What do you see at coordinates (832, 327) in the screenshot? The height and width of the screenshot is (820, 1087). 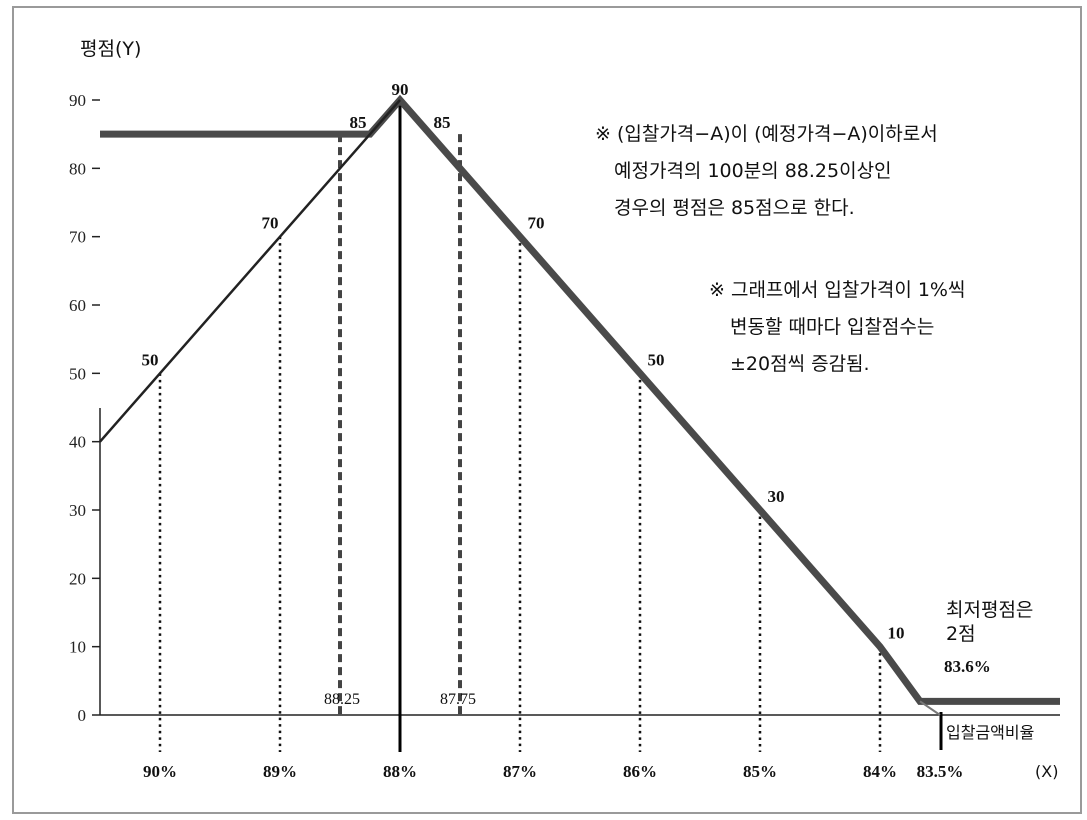 I see `note-2-line-2: 변동할 때마다 입찰점수는` at bounding box center [832, 327].